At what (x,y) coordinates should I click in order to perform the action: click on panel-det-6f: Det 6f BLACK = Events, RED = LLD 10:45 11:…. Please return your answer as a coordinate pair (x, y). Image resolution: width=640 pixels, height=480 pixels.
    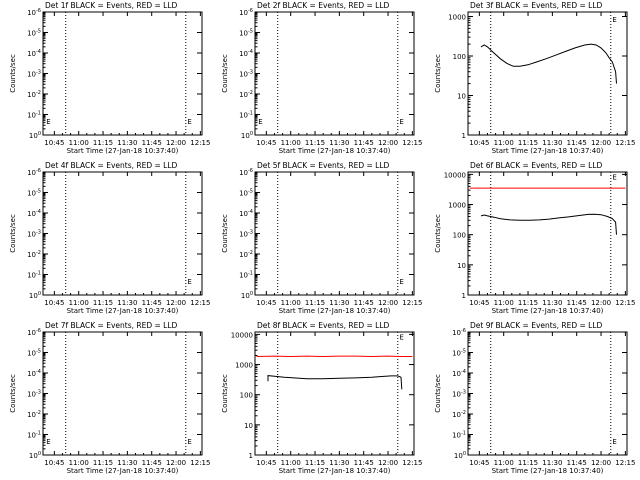
    Looking at the image, I should click on (534, 238).